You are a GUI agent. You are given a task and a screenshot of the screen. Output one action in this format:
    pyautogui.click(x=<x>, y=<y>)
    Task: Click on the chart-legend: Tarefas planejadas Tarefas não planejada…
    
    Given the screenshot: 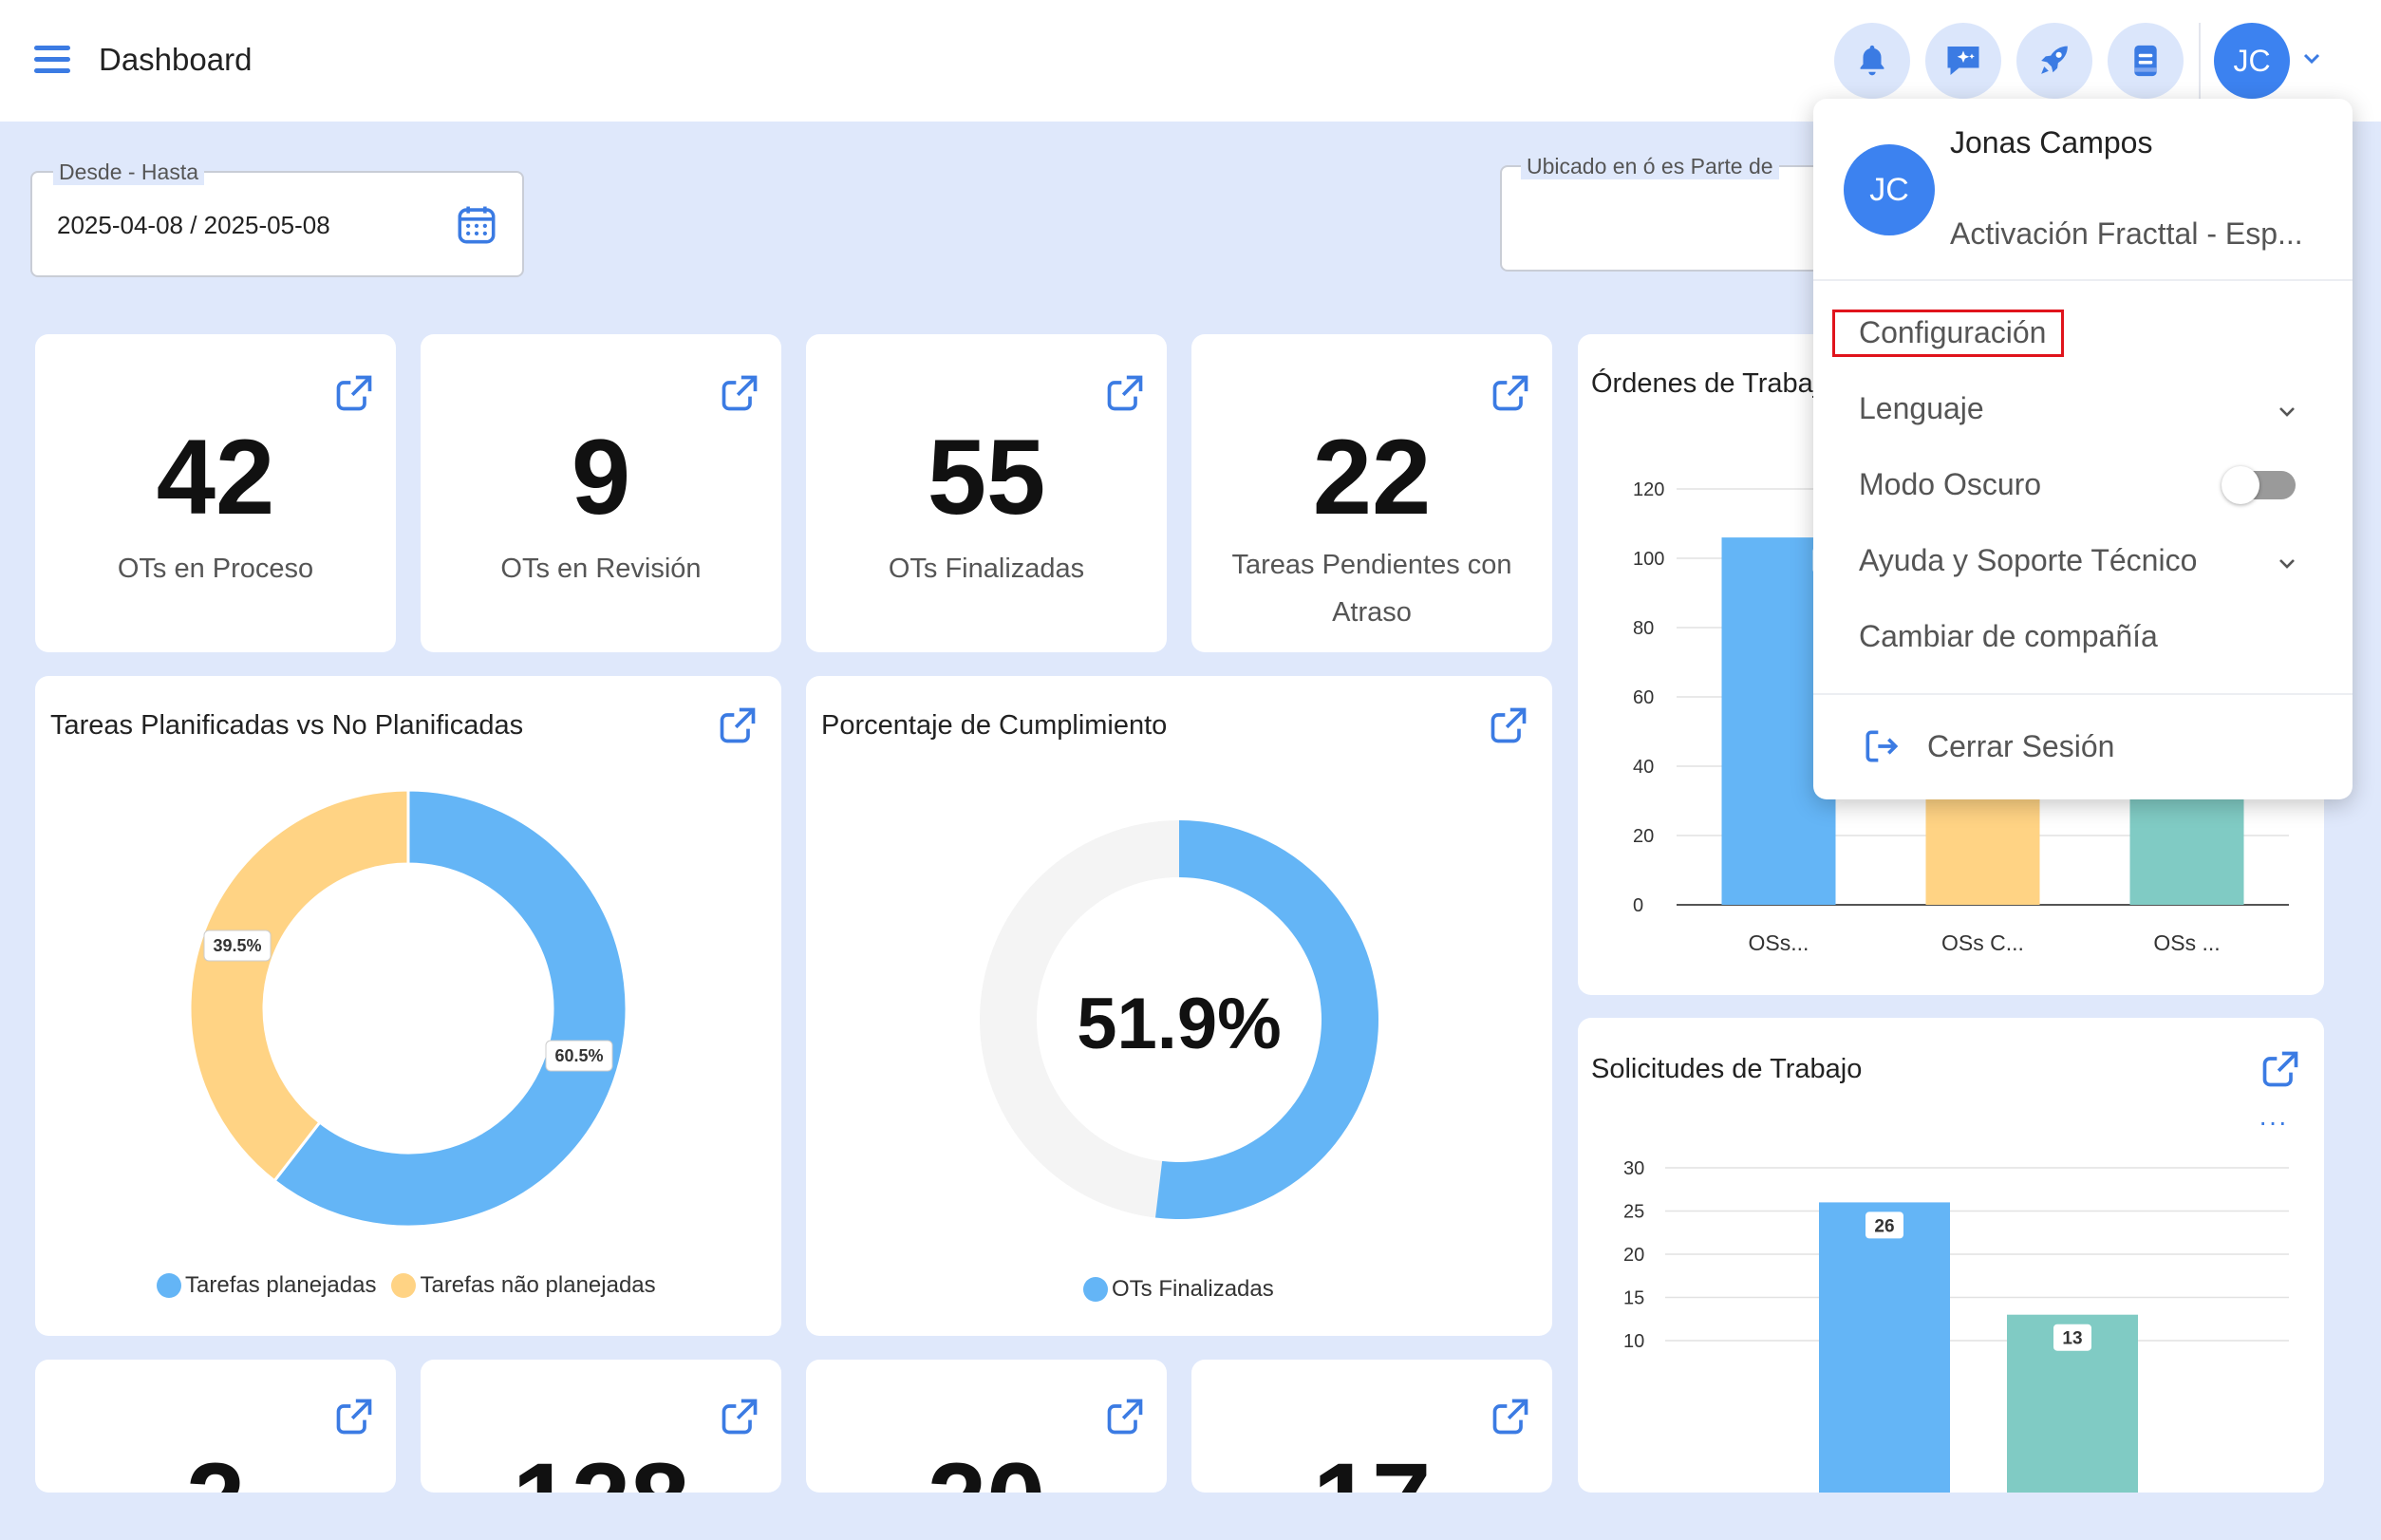 What is the action you would take?
    pyautogui.click(x=407, y=1285)
    